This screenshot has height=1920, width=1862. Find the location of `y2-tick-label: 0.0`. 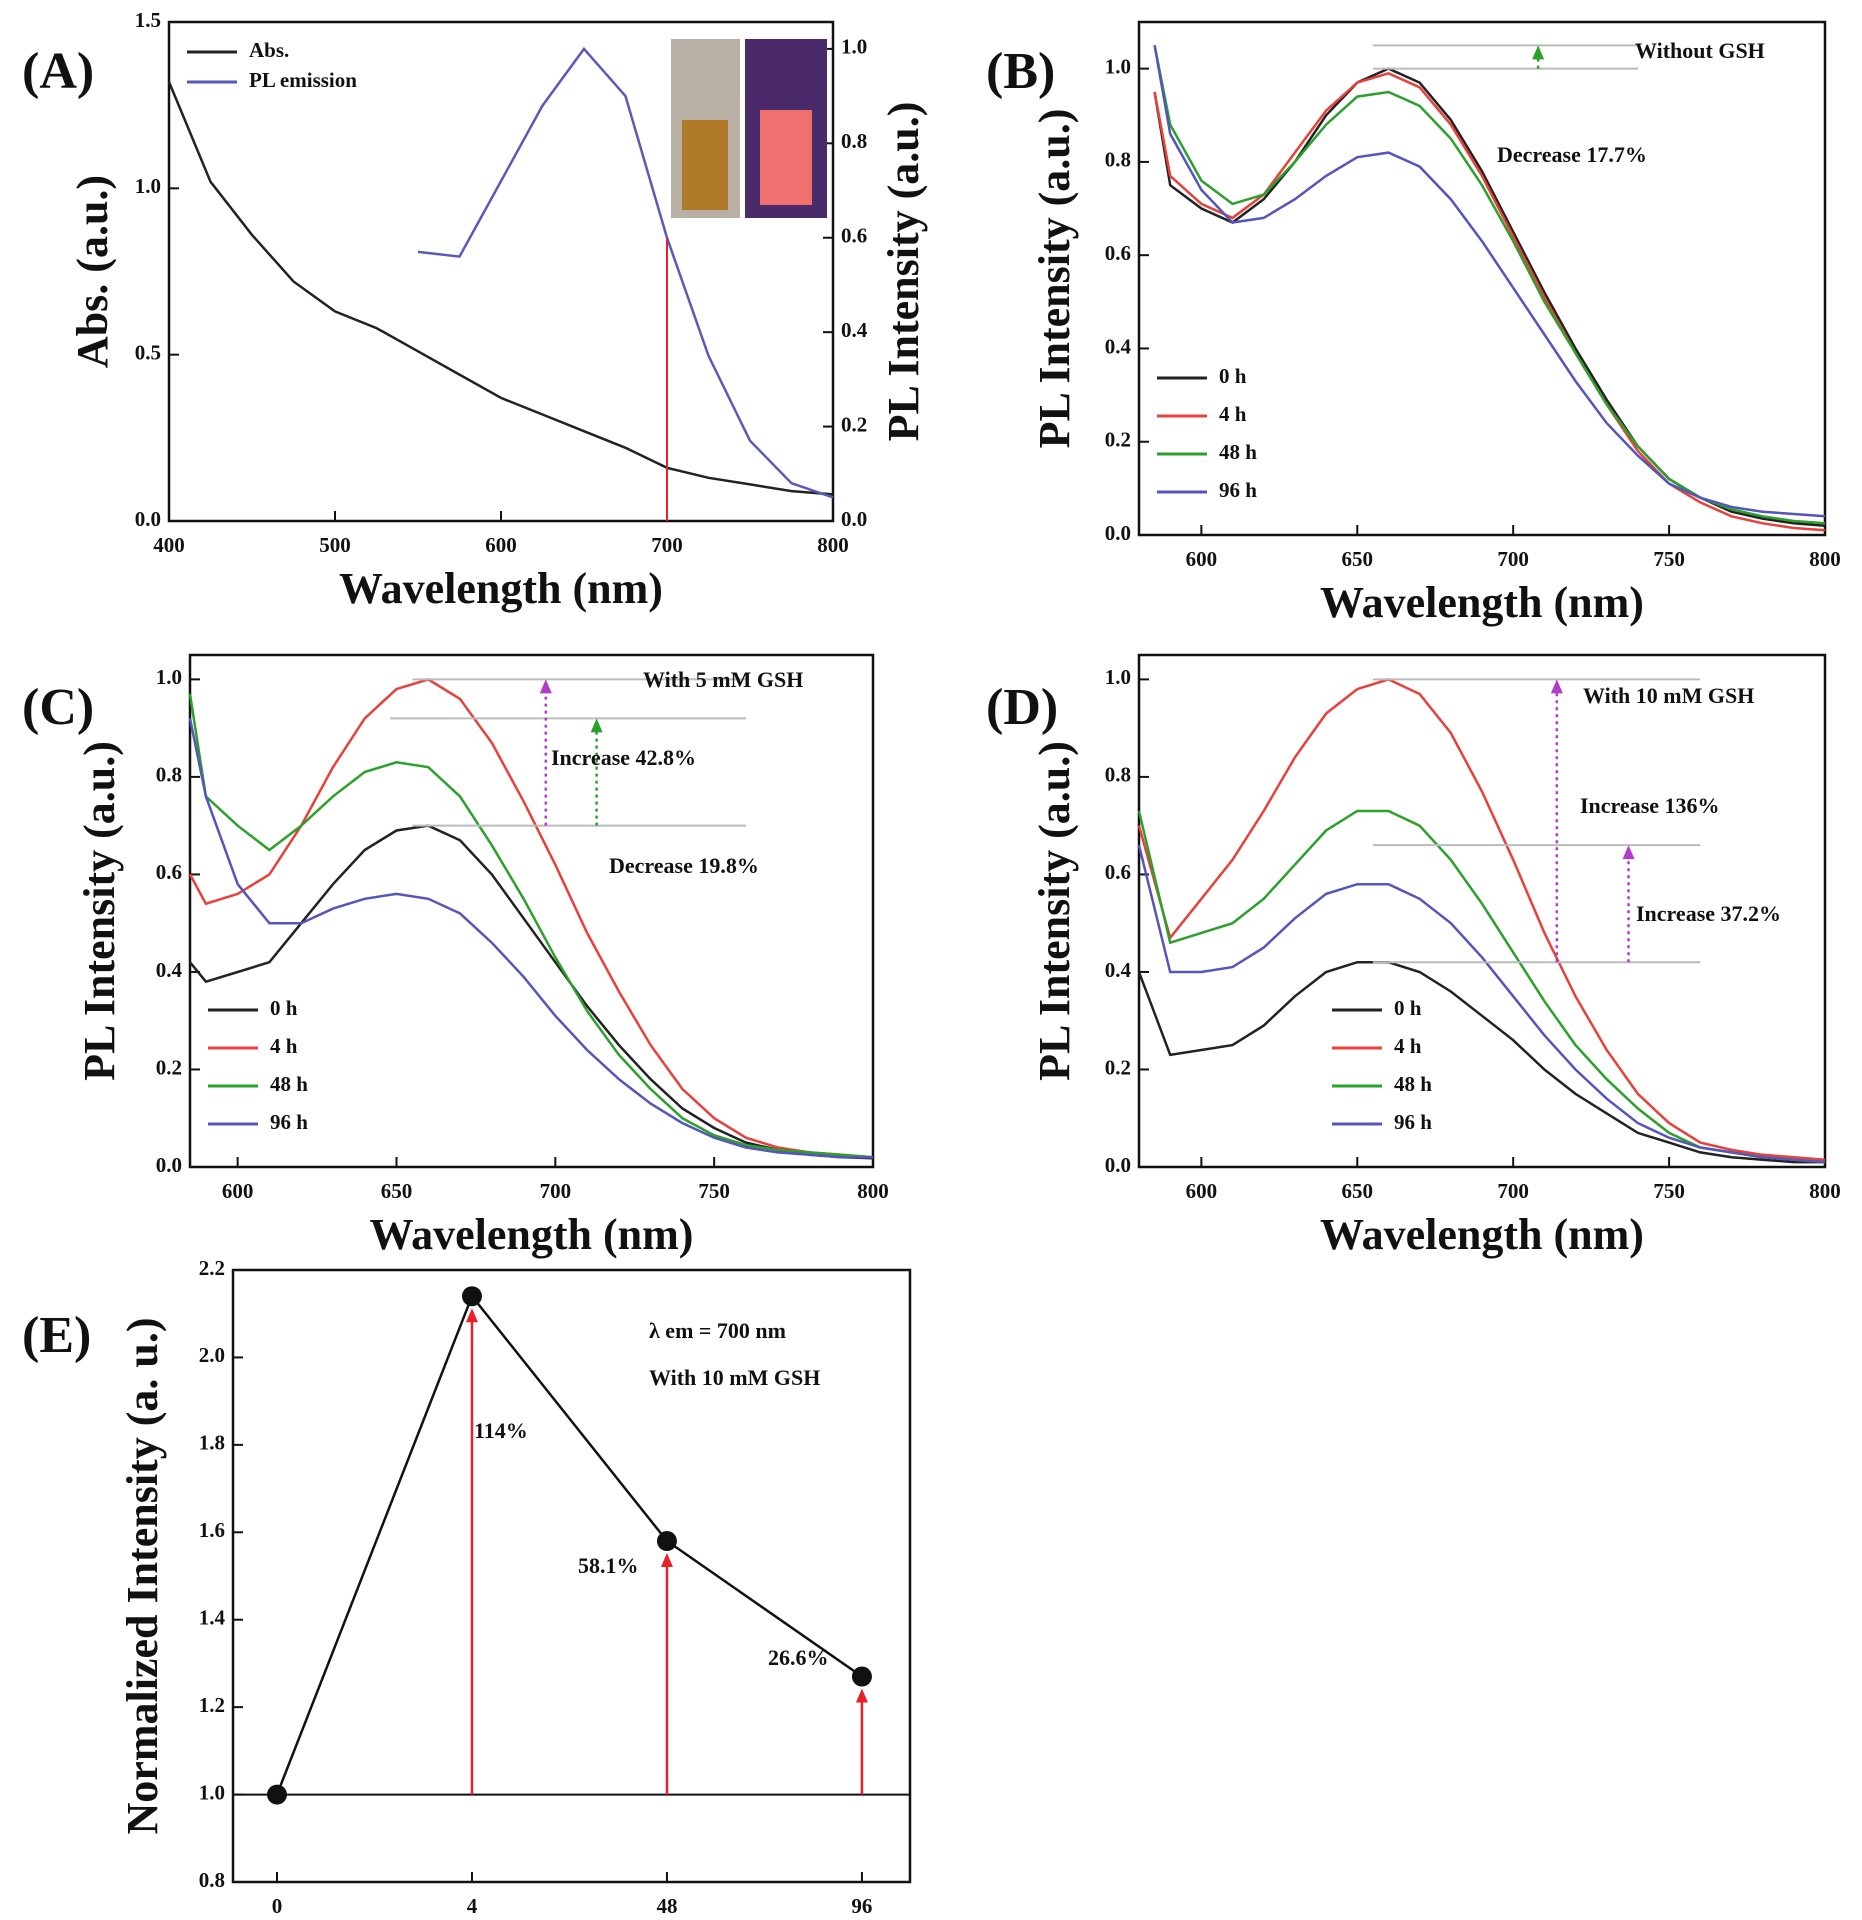

y2-tick-label: 0.0 is located at coordinates (854, 519).